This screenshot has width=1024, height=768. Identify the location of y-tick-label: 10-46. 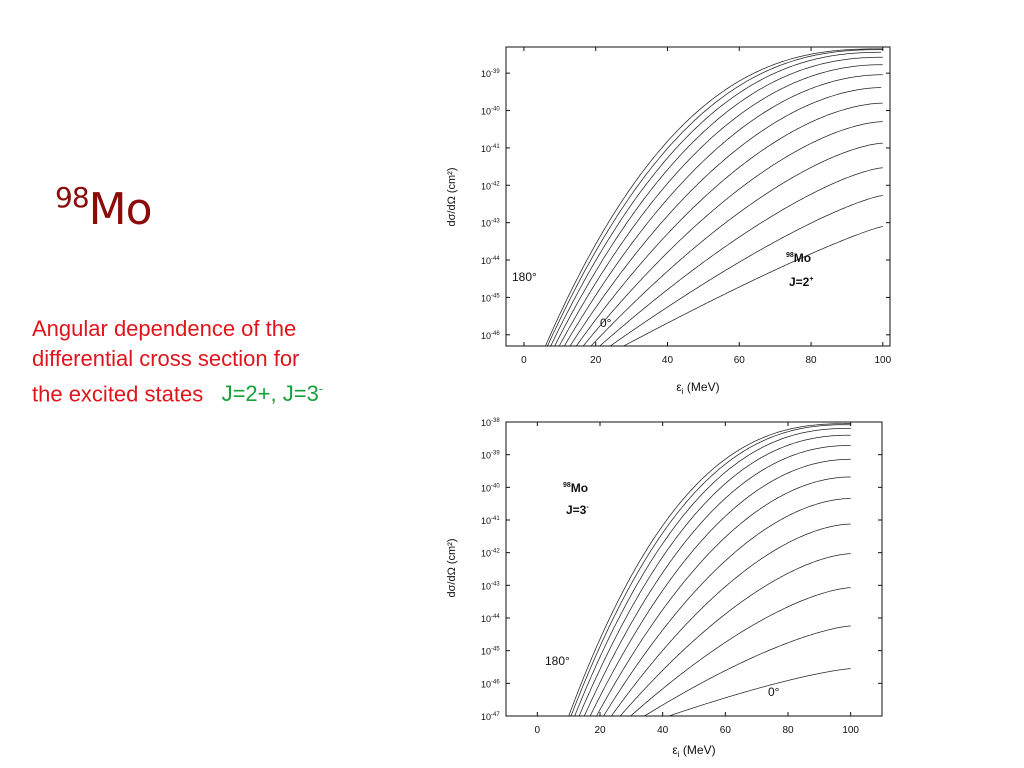
(490, 684).